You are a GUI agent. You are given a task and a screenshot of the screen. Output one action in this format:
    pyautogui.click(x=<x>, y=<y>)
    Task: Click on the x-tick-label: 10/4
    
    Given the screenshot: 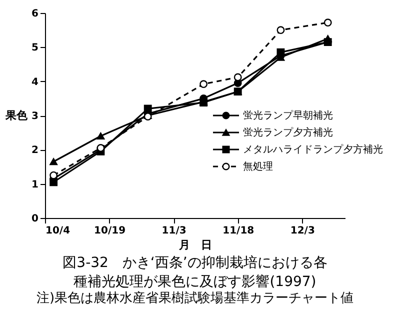 What is the action you would take?
    pyautogui.click(x=58, y=231)
    